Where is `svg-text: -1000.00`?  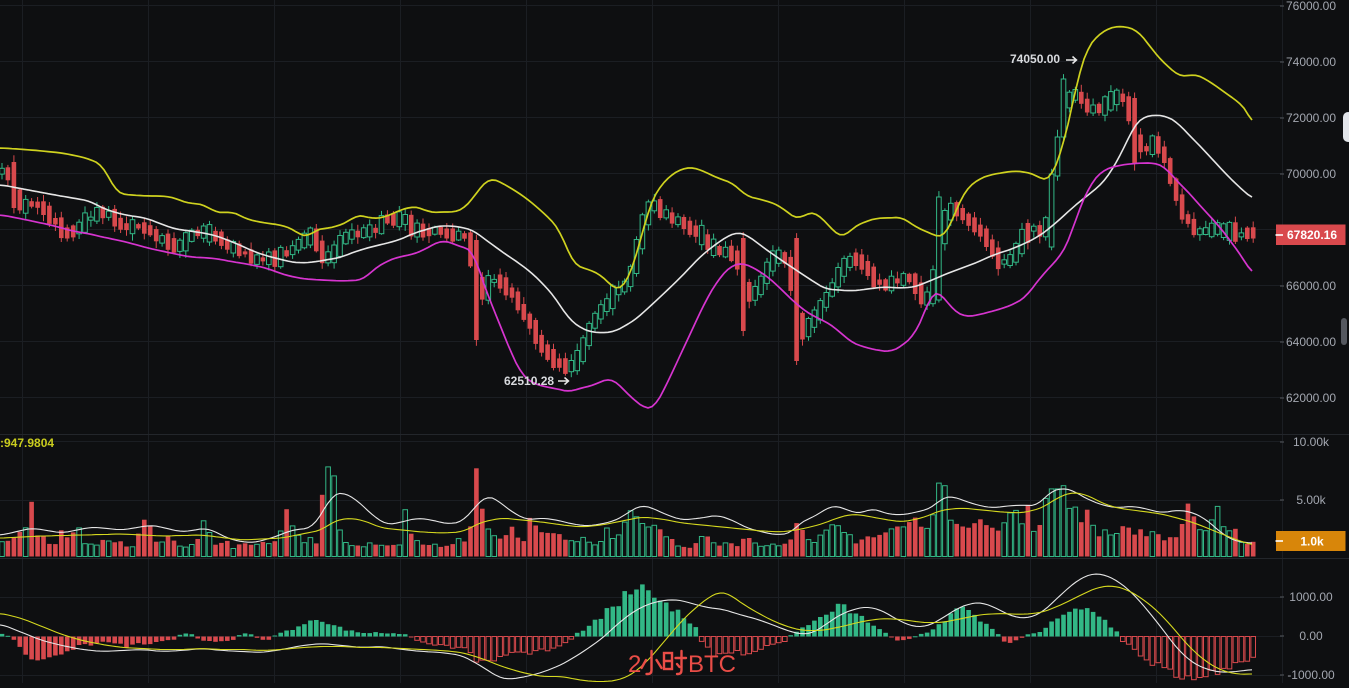
svg-text: -1000.00 is located at coordinates (1311, 675).